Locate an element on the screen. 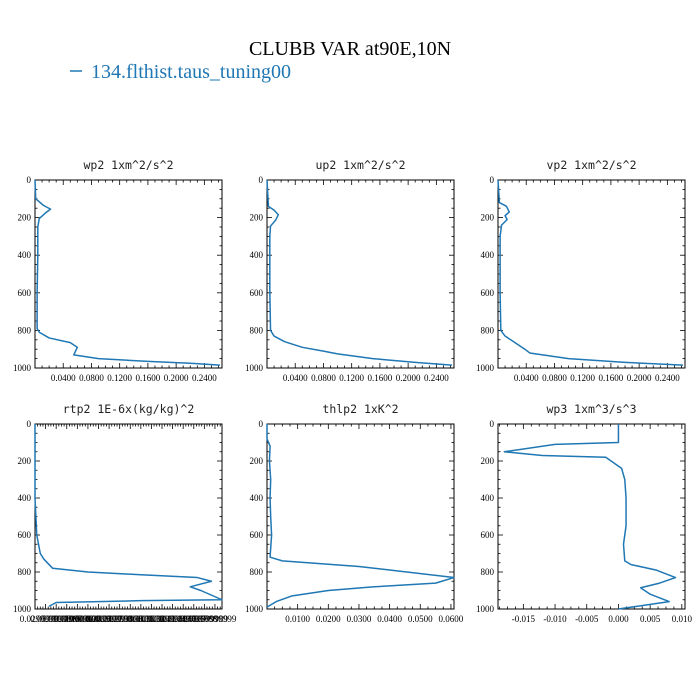 The height and width of the screenshot is (700, 700). x-tick-label: 0.0599999987 is located at coordinates (56, 619).